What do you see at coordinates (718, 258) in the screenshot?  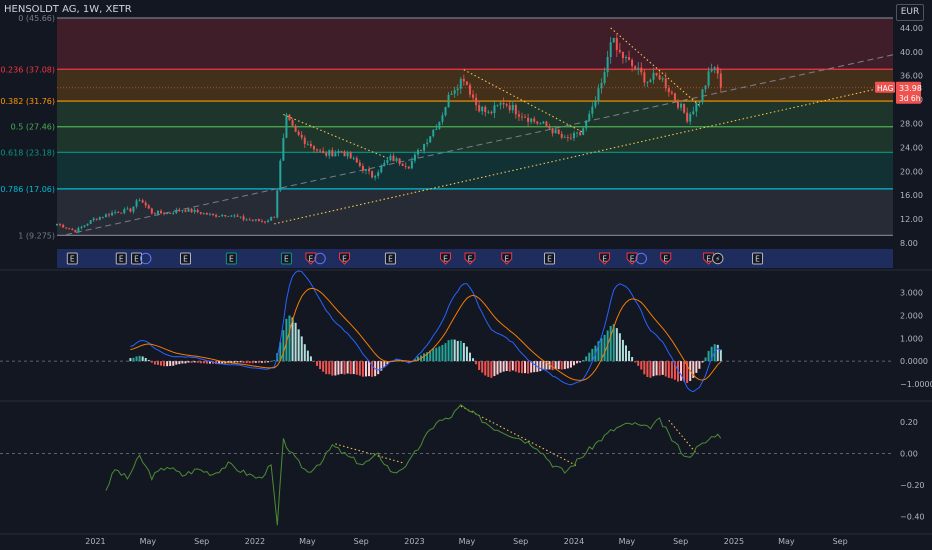 I see `event-marker: ⚡` at bounding box center [718, 258].